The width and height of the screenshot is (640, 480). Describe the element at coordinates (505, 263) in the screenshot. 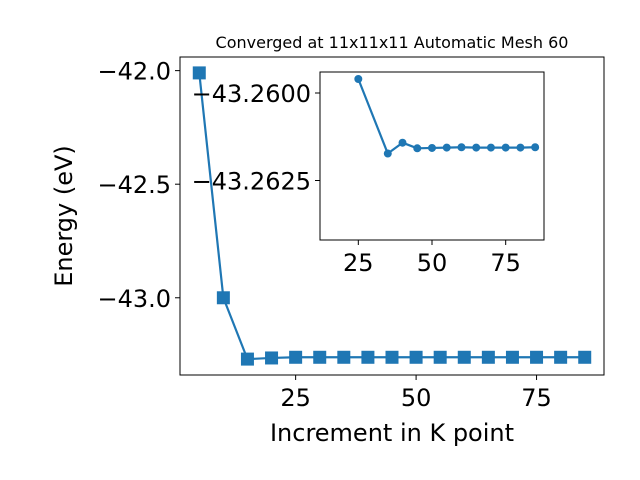

I see `inset-x-tick-label: 75` at that location.